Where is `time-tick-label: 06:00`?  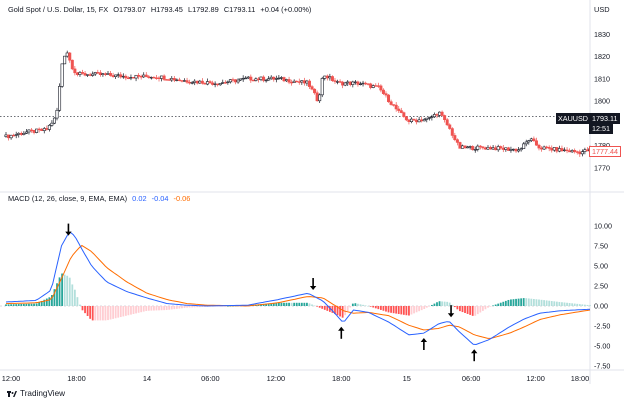
time-tick-label: 06:00 is located at coordinates (210, 378).